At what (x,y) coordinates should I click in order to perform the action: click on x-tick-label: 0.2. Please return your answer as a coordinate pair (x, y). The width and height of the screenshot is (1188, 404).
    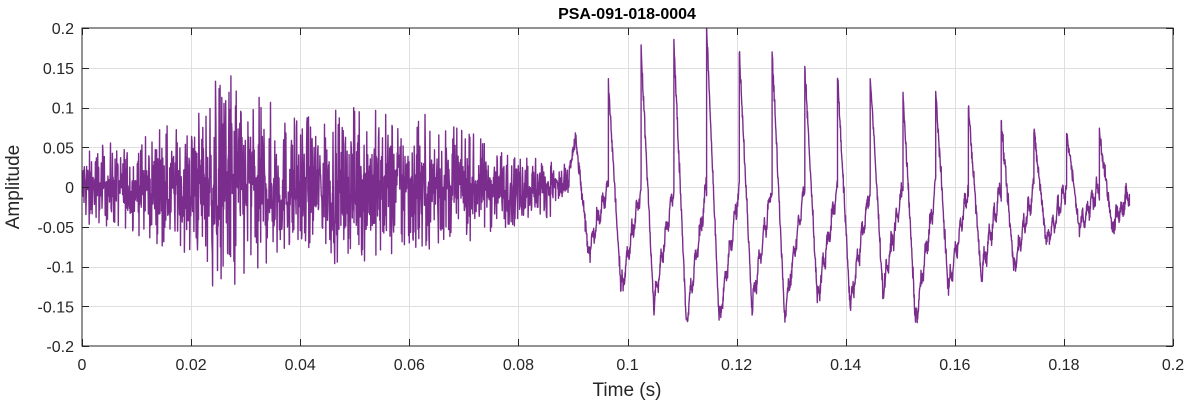
    Looking at the image, I should click on (1173, 365).